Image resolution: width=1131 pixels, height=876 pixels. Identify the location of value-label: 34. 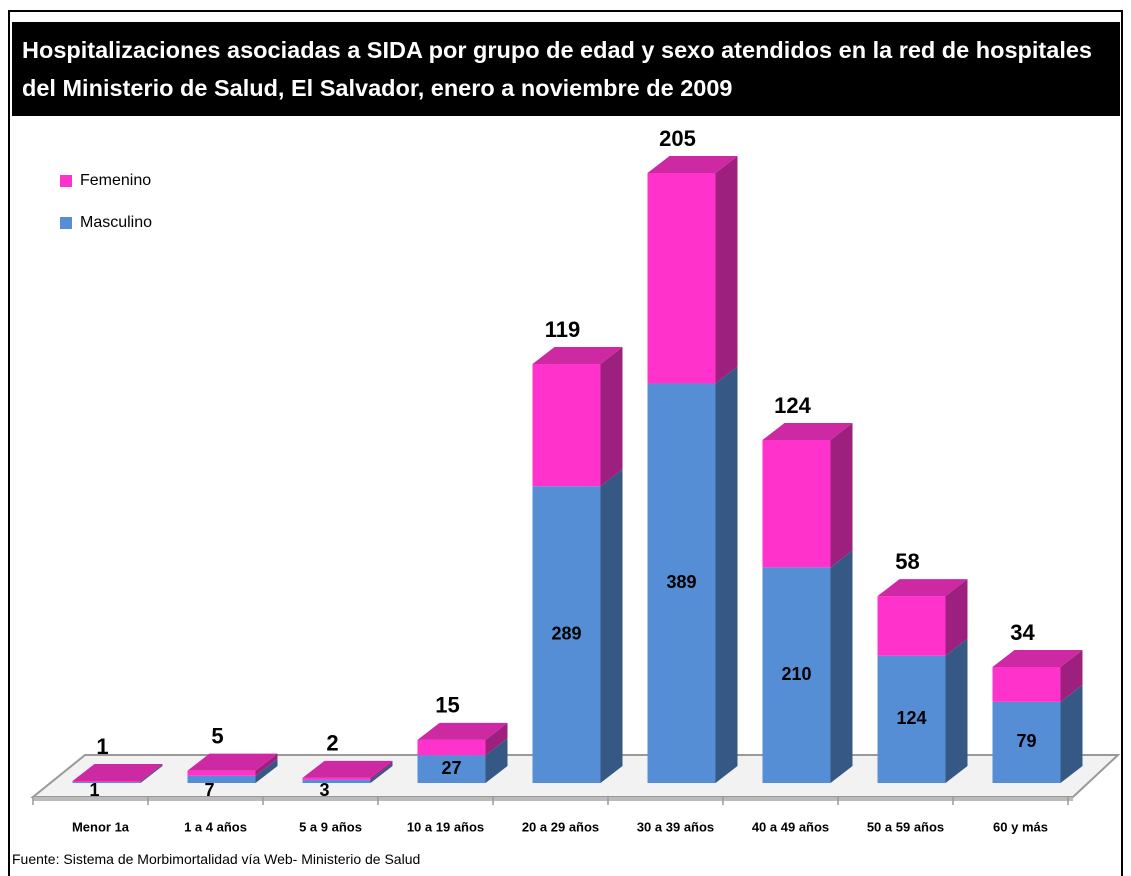
(1022, 632).